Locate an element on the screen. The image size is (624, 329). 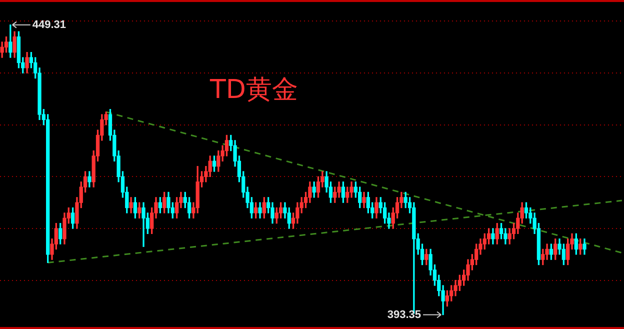
text: TD黄金 is located at coordinates (253, 89).